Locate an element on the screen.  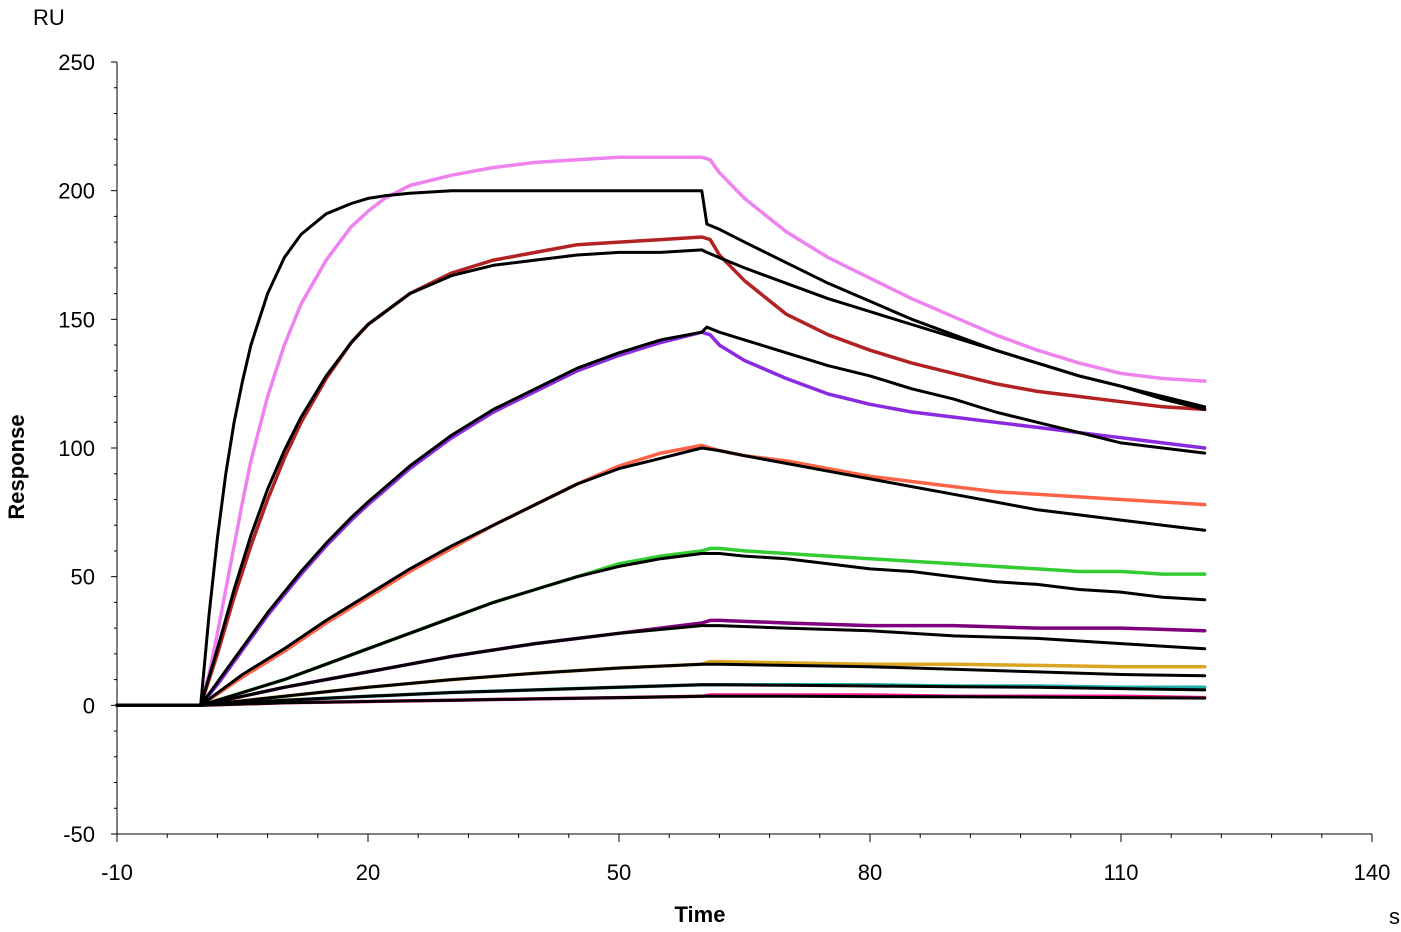
y-axis-title: Response is located at coordinates (16, 466).